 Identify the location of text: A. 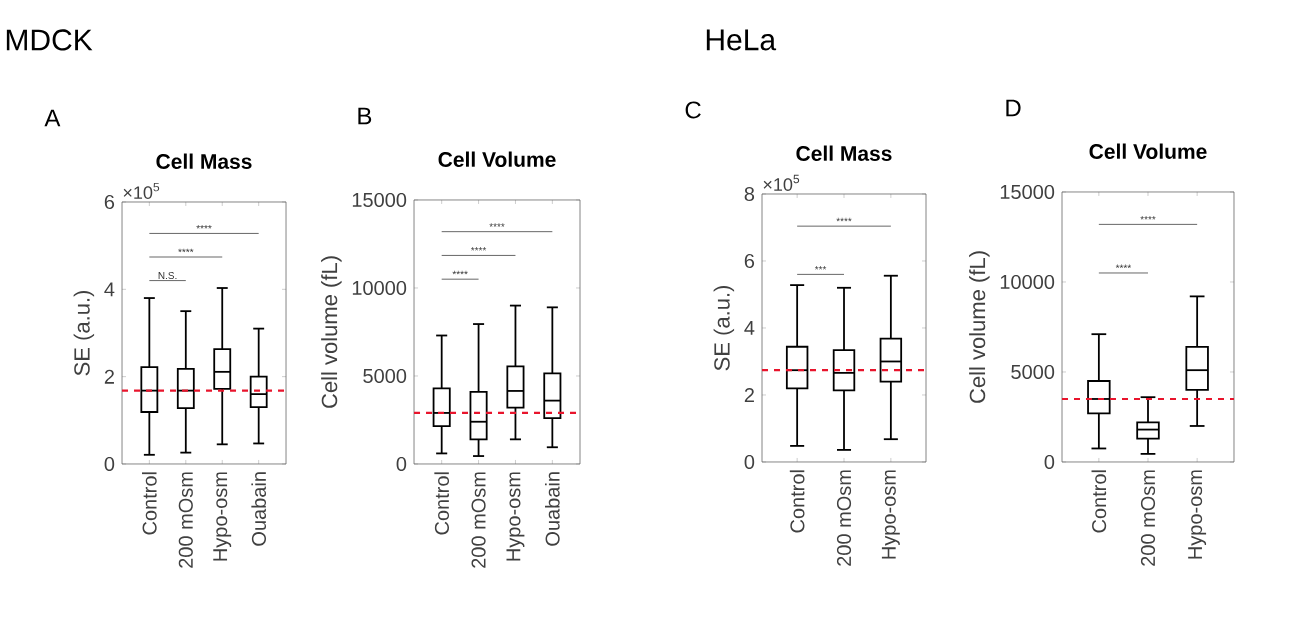
(52, 118).